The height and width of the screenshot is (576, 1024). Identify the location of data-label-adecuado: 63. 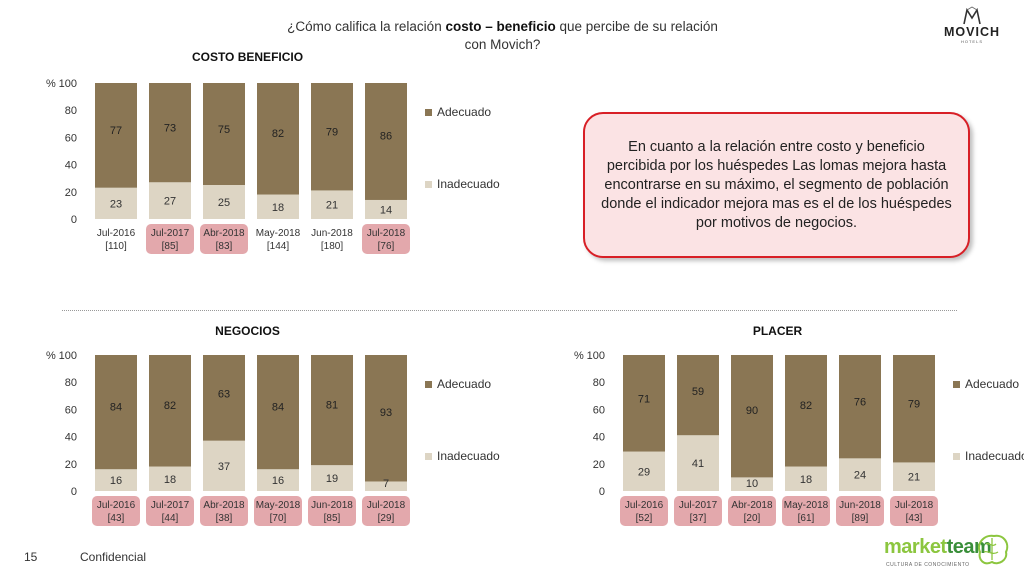
(224, 395).